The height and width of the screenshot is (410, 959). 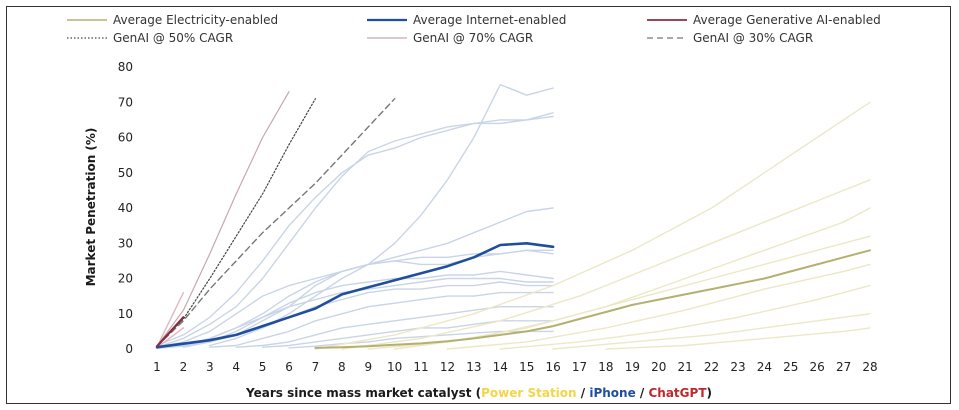 What do you see at coordinates (184, 367) in the screenshot?
I see `x-tick-label: 2` at bounding box center [184, 367].